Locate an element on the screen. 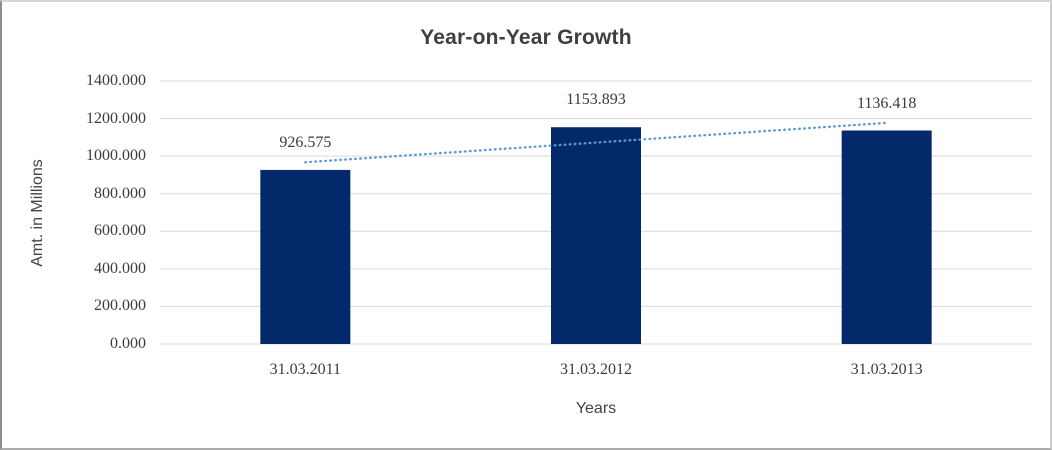 This screenshot has width=1052, height=450. y-tick-label: 400.000 is located at coordinates (120, 268).